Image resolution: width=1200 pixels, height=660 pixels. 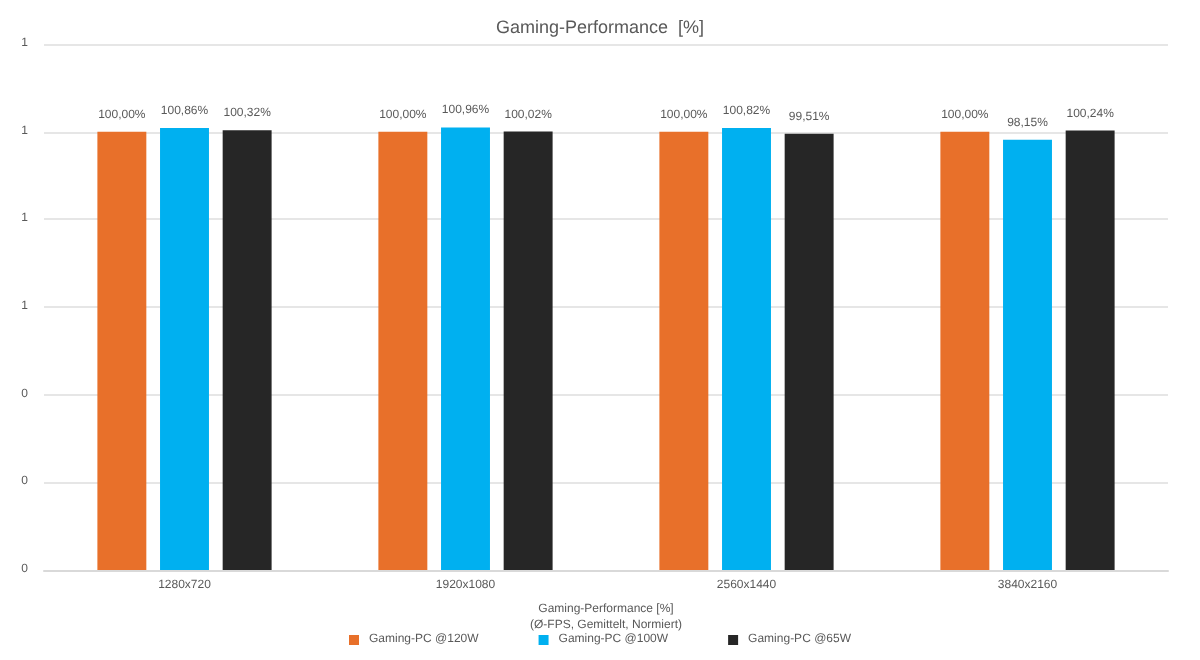 What do you see at coordinates (600, 27) in the screenshot?
I see `chart-title: Gaming-Performance [%]` at bounding box center [600, 27].